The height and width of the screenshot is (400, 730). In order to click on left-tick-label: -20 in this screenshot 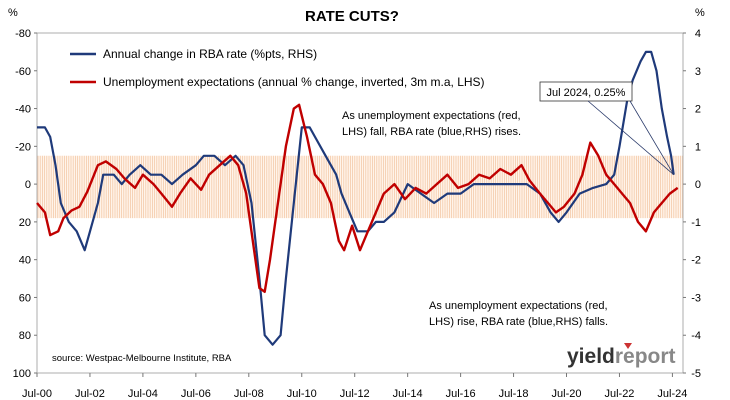, I will do `click(23, 147)`.